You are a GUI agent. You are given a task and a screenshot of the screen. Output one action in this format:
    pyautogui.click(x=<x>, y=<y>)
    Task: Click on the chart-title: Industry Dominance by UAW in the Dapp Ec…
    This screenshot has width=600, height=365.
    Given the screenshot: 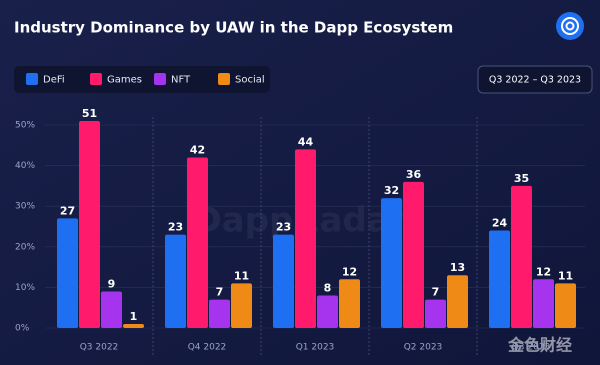 What is the action you would take?
    pyautogui.click(x=233, y=28)
    